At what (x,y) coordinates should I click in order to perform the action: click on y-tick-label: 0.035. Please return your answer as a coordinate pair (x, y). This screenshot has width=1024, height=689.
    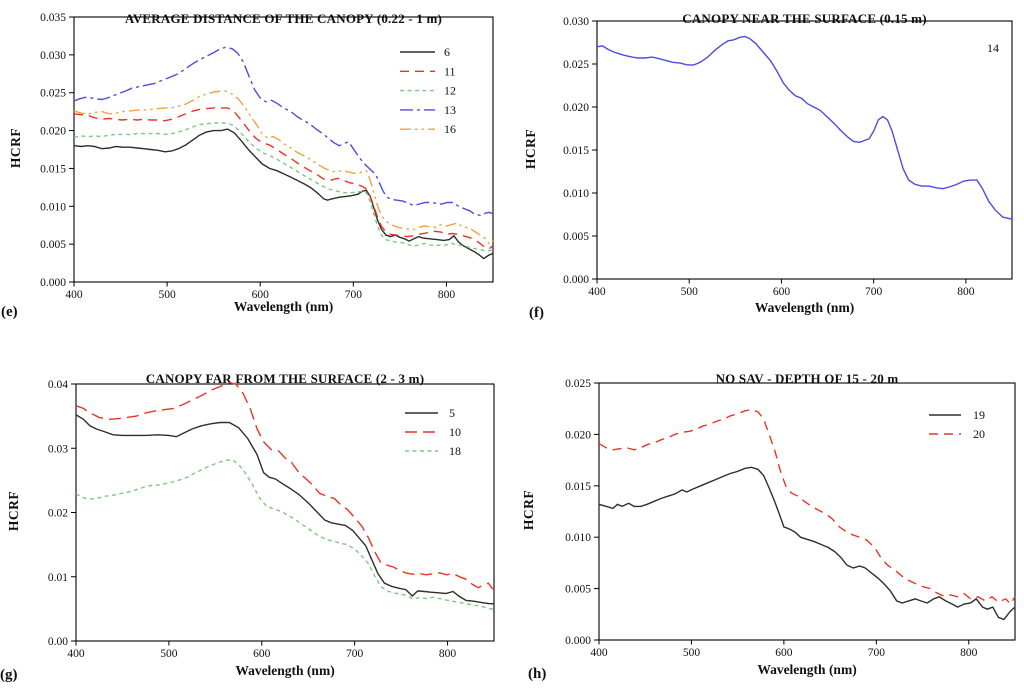
    Looking at the image, I should click on (53, 18).